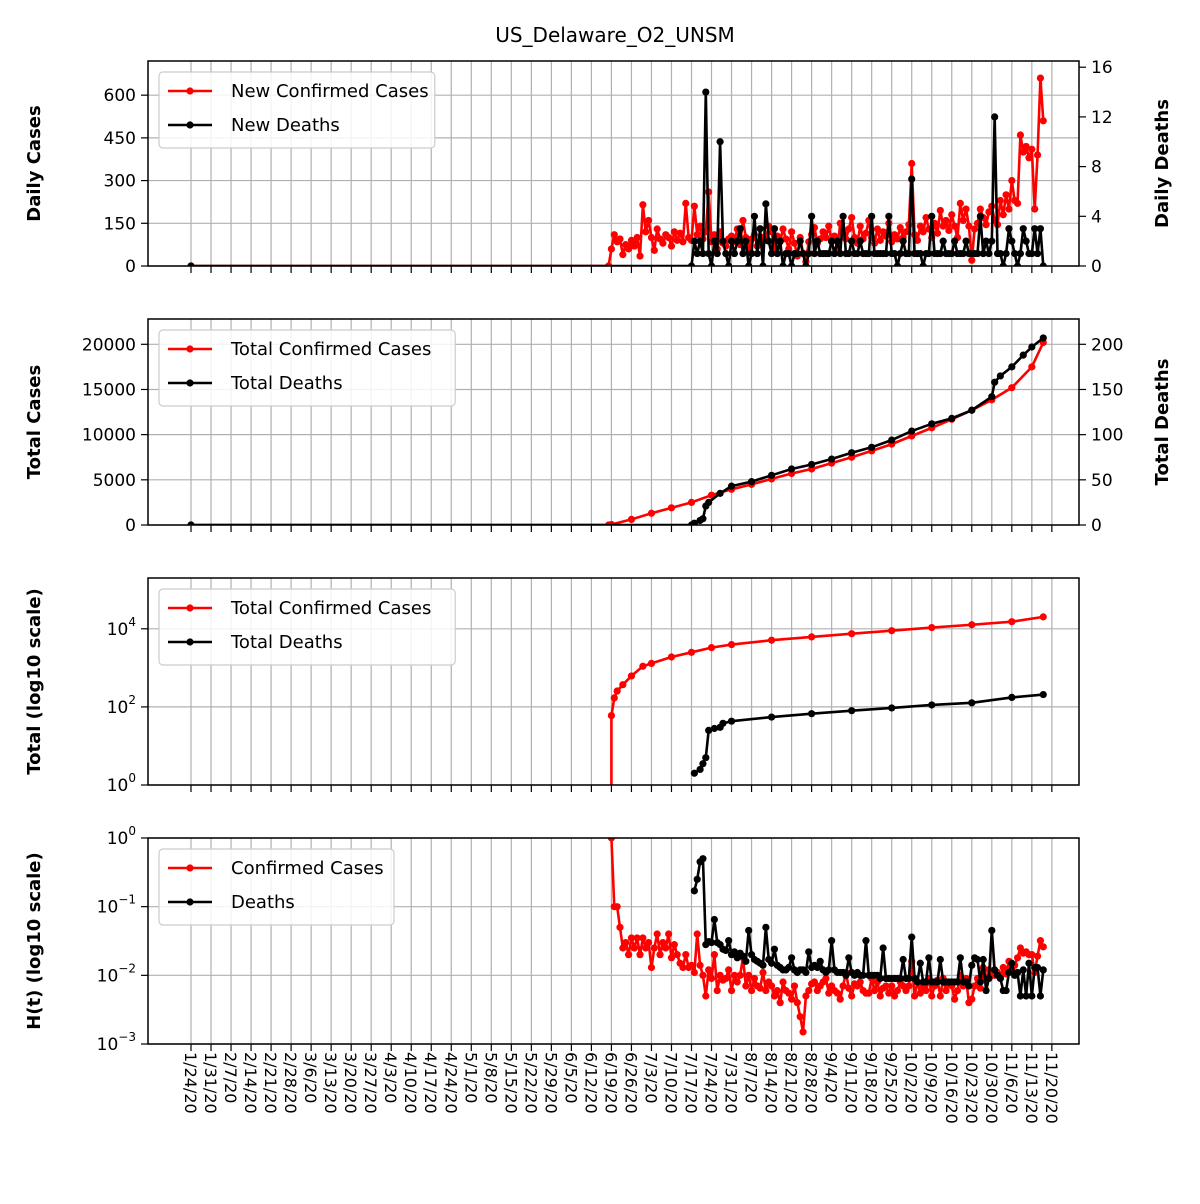 This screenshot has width=1200, height=1204. What do you see at coordinates (286, 383) in the screenshot?
I see `legend-label: Total Deaths` at bounding box center [286, 383].